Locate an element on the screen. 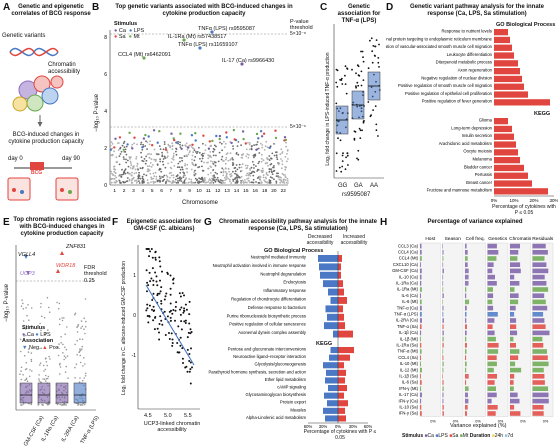 The height and width of the screenshot is (447, 558). marker-pos is located at coordinates (62, 253).